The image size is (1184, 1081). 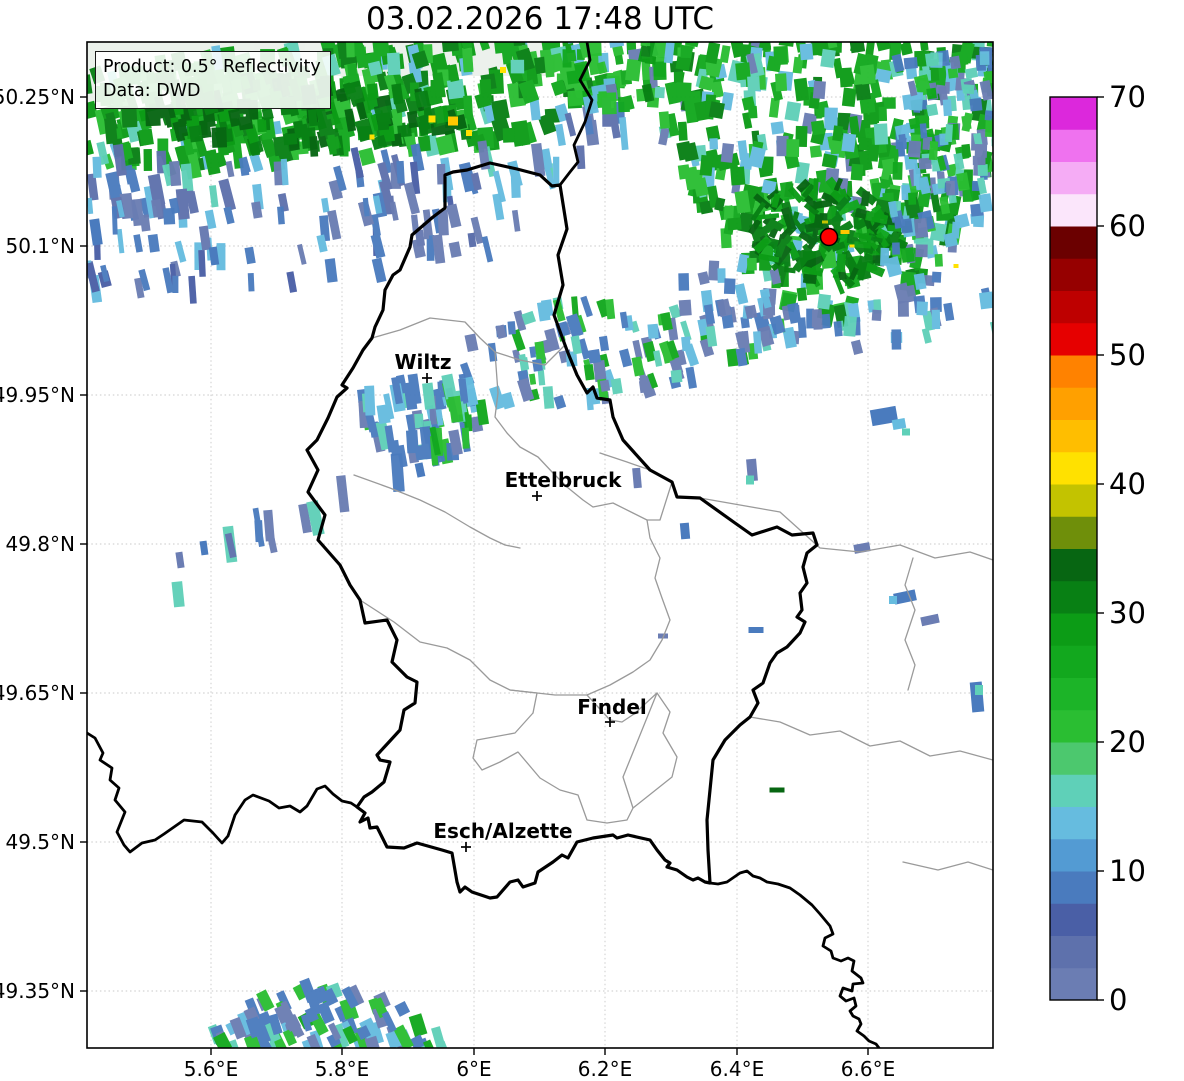 What do you see at coordinates (563, 480) in the screenshot?
I see `city-label: Ettelbruck` at bounding box center [563, 480].